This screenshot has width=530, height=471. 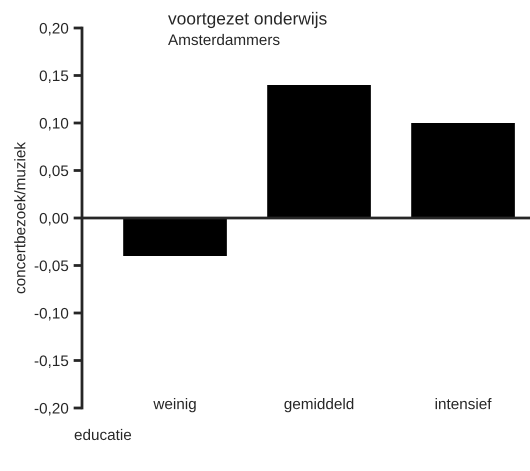 What do you see at coordinates (51, 314) in the screenshot?
I see `y-tick-label: -0,10` at bounding box center [51, 314].